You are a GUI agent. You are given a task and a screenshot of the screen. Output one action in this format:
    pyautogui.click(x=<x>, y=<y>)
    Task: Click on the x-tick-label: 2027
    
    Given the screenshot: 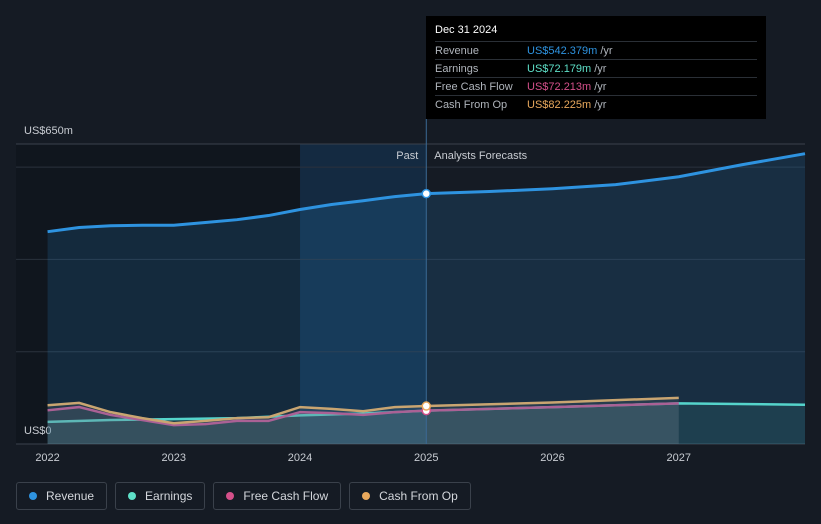 What is the action you would take?
    pyautogui.click(x=679, y=458)
    